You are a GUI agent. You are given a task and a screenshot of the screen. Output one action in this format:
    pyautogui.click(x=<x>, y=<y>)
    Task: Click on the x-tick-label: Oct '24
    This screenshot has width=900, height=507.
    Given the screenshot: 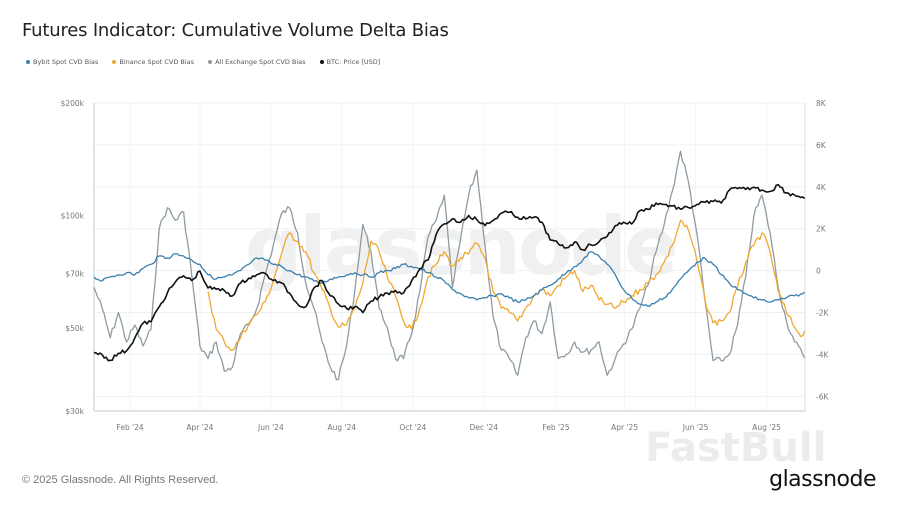 What is the action you would take?
    pyautogui.click(x=412, y=427)
    